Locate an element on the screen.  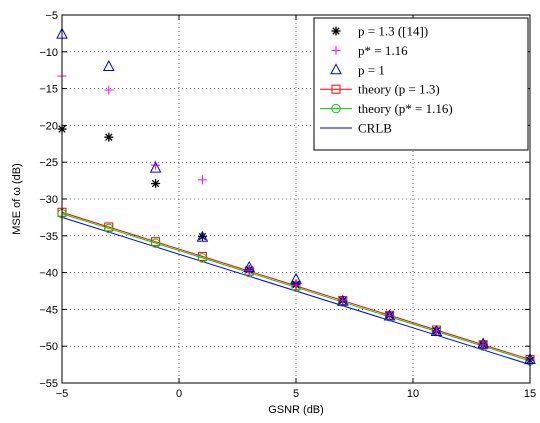
y-axis-title: MSE of ω (dB) is located at coordinates (17, 199).